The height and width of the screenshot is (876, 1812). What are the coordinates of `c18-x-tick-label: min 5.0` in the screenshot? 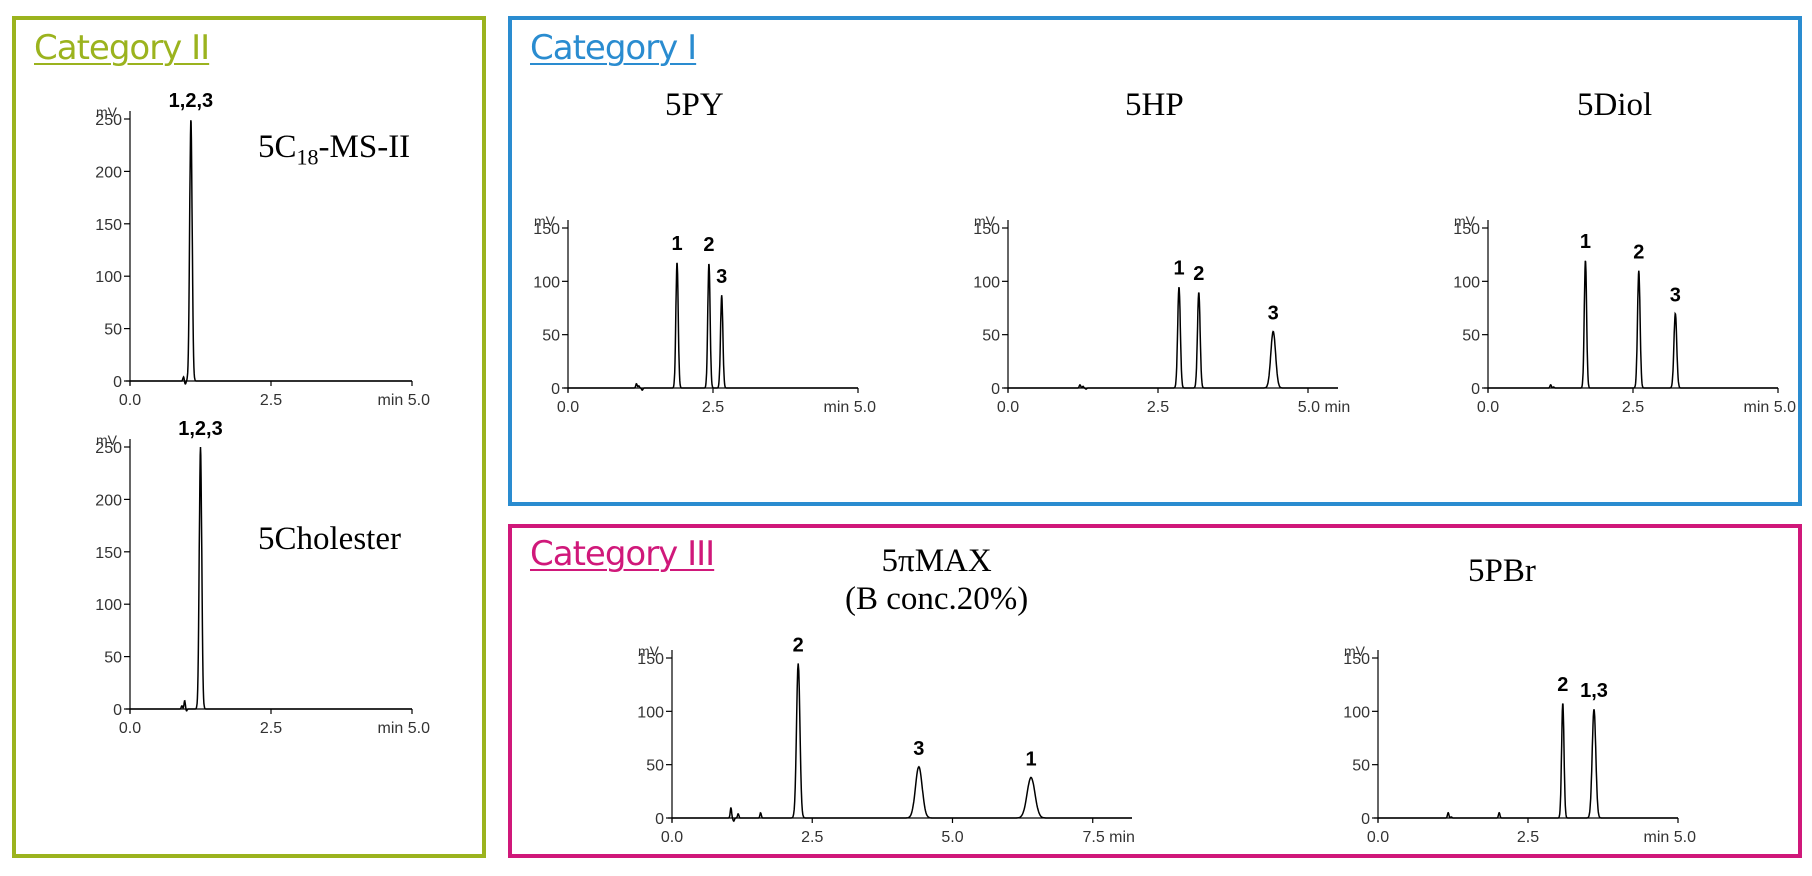 It's located at (404, 400).